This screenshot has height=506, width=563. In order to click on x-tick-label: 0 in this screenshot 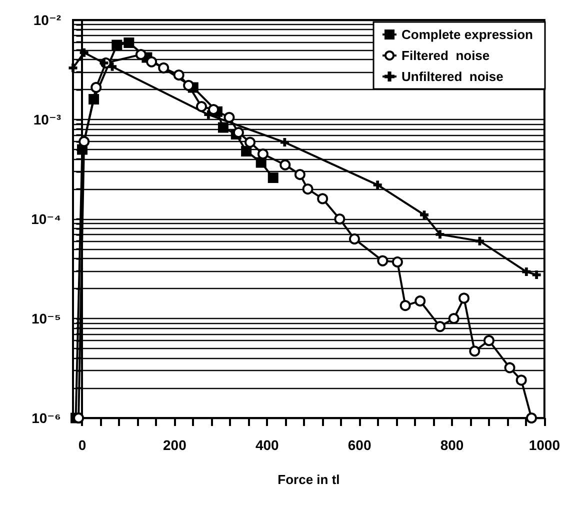, I will do `click(82, 445)`.